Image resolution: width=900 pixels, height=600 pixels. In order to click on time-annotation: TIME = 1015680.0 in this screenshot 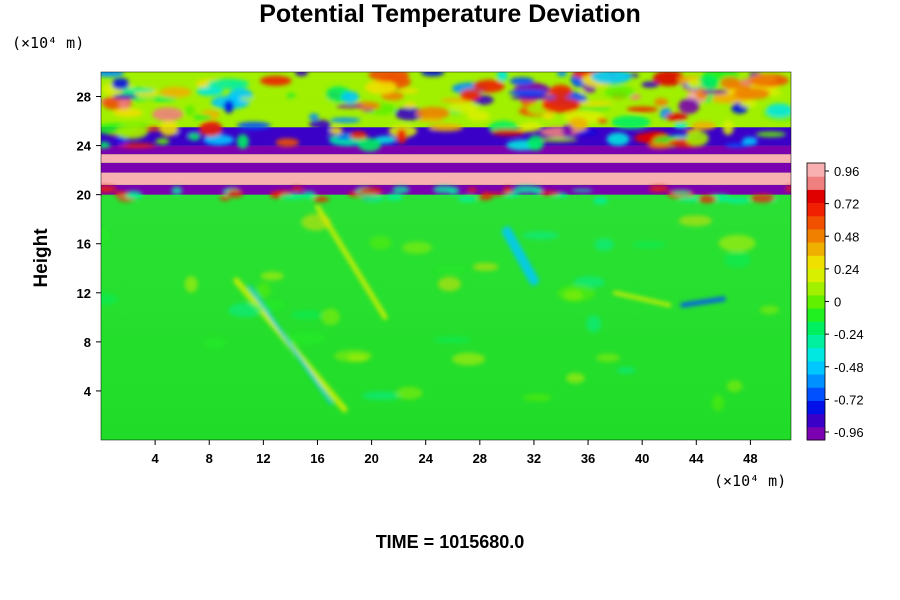, I will do `click(450, 542)`.